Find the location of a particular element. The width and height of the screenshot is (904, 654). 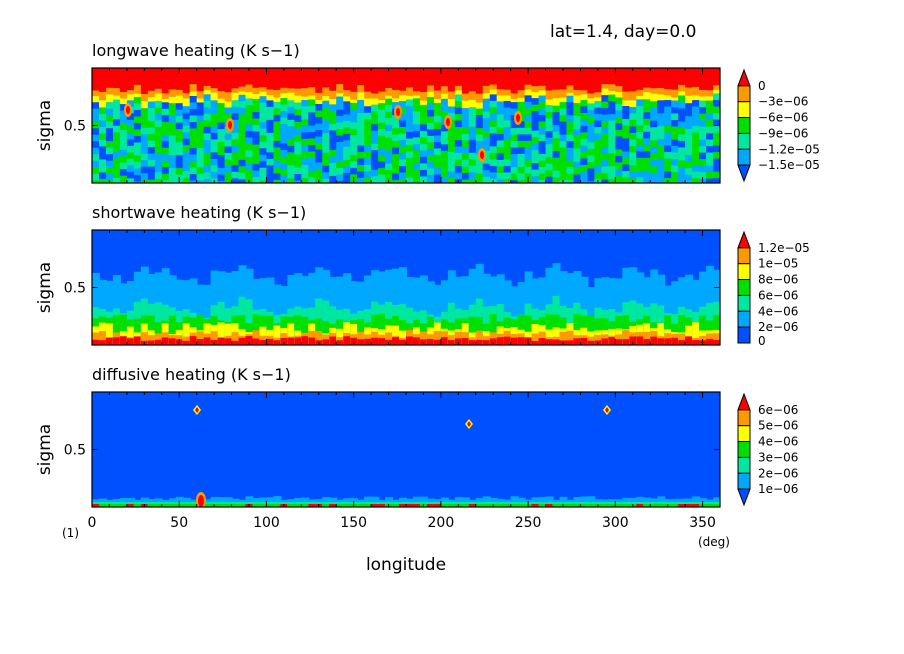

colorbar-label: 5e−06 is located at coordinates (778, 426).